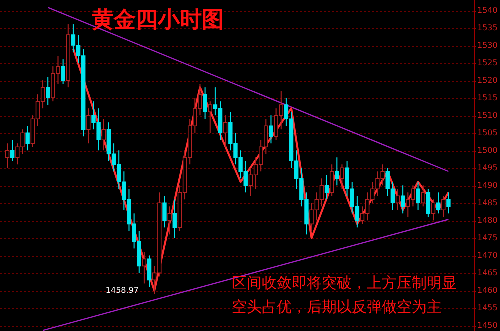  I want to click on chart-title: 黄金四小时图, so click(157, 20).